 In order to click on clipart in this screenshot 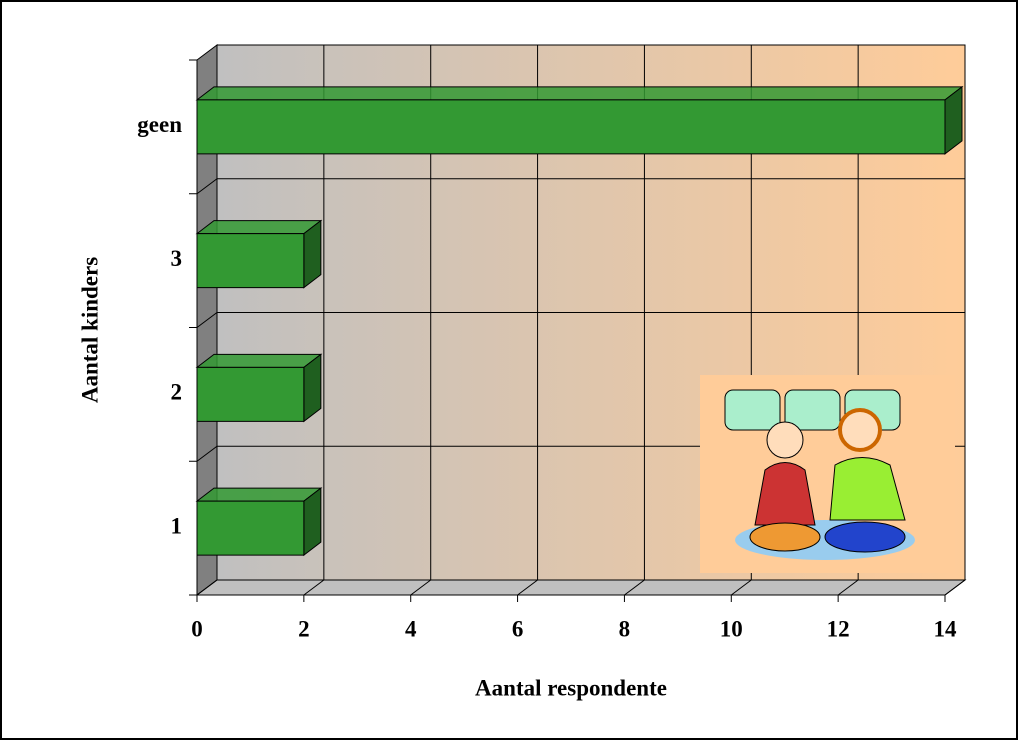, I will do `click(827, 474)`.